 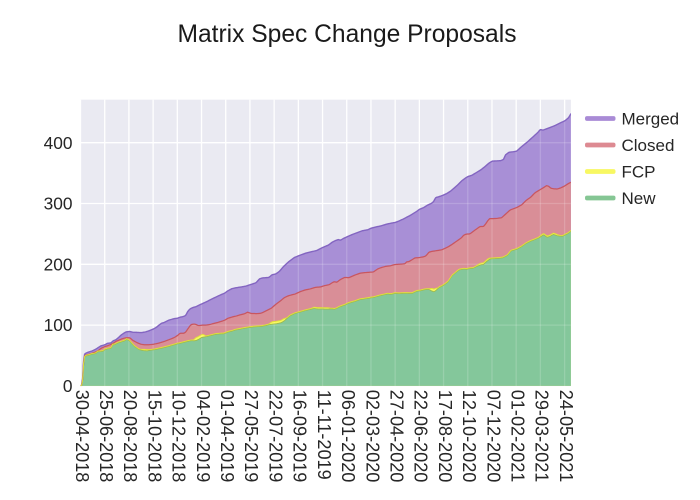 I want to click on svg-text: 20-08-2018, so click(x=130, y=436).